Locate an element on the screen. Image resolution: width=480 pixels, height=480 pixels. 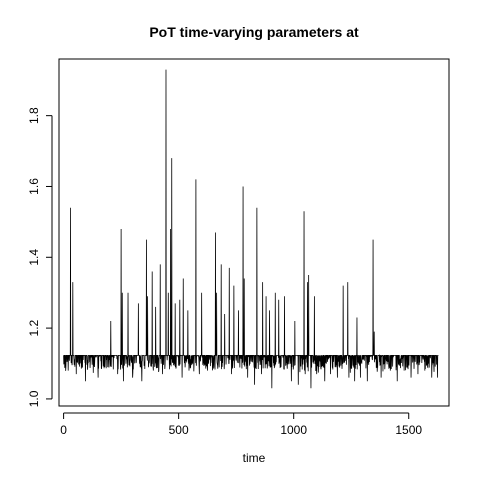
x-axis-label: time is located at coordinates (254, 458).